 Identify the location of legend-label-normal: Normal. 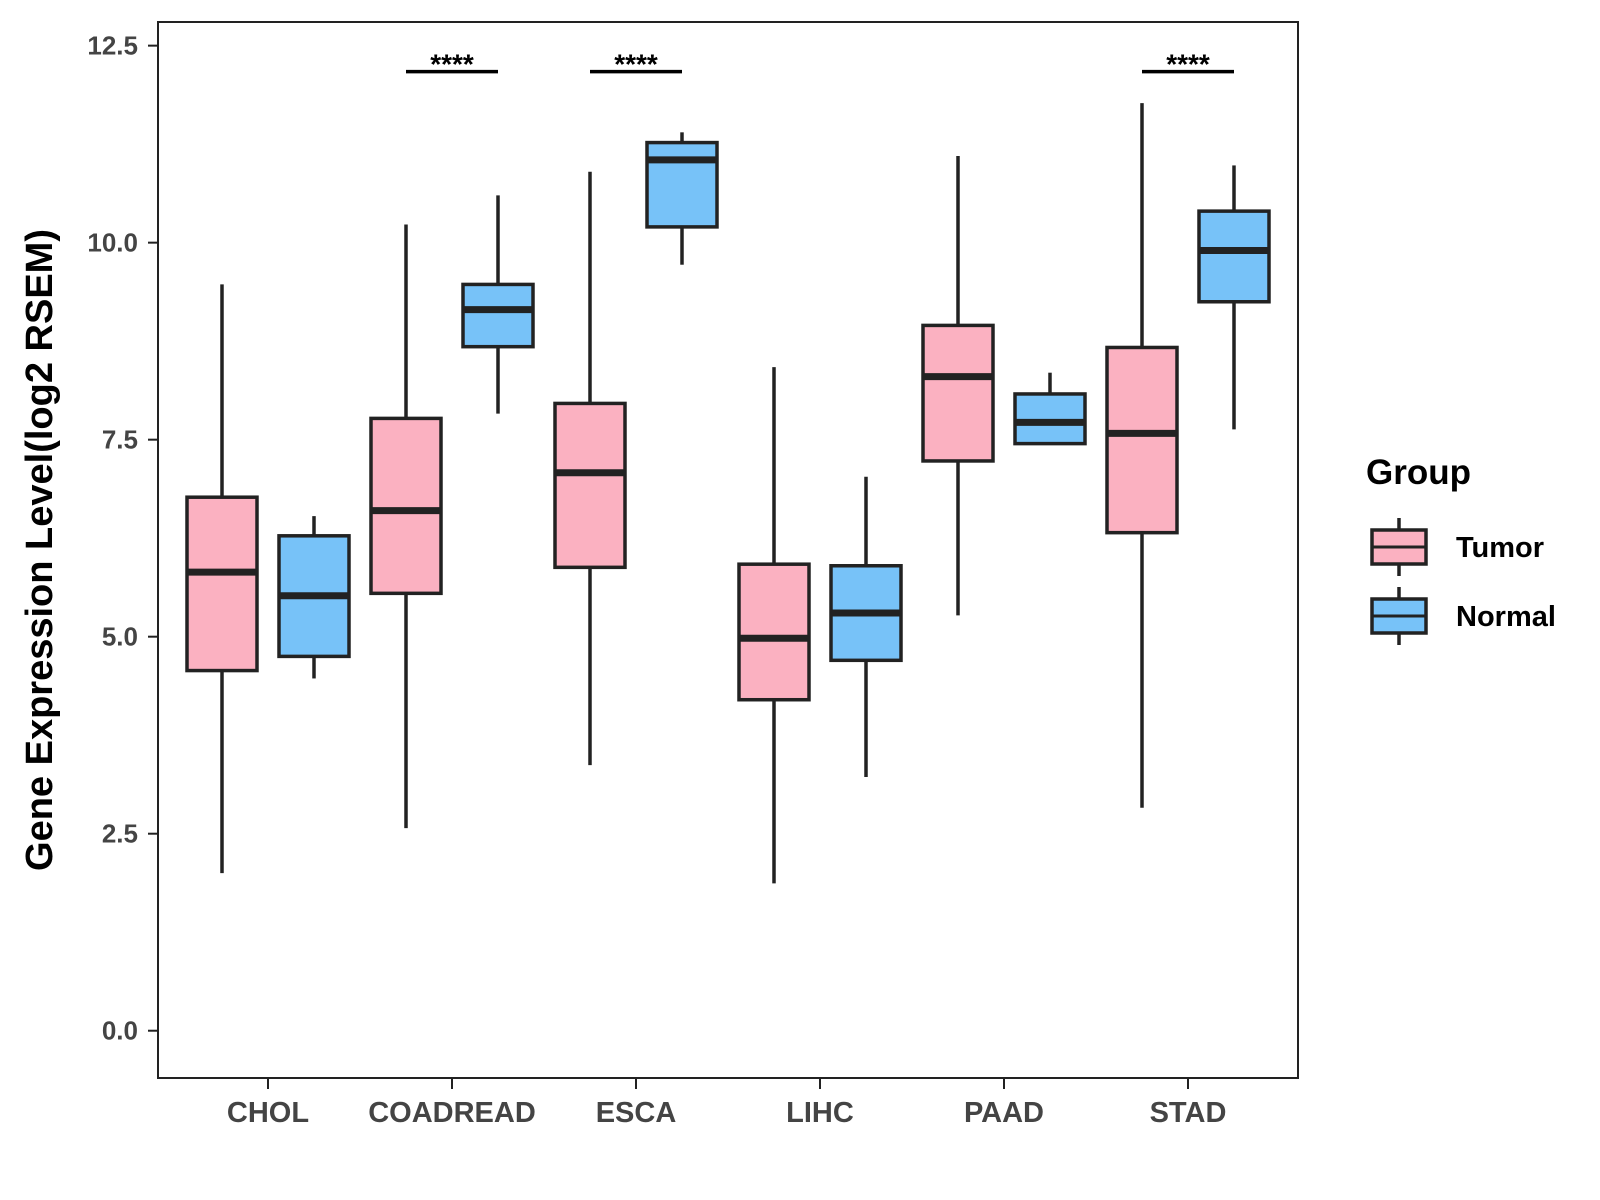
(1506, 617).